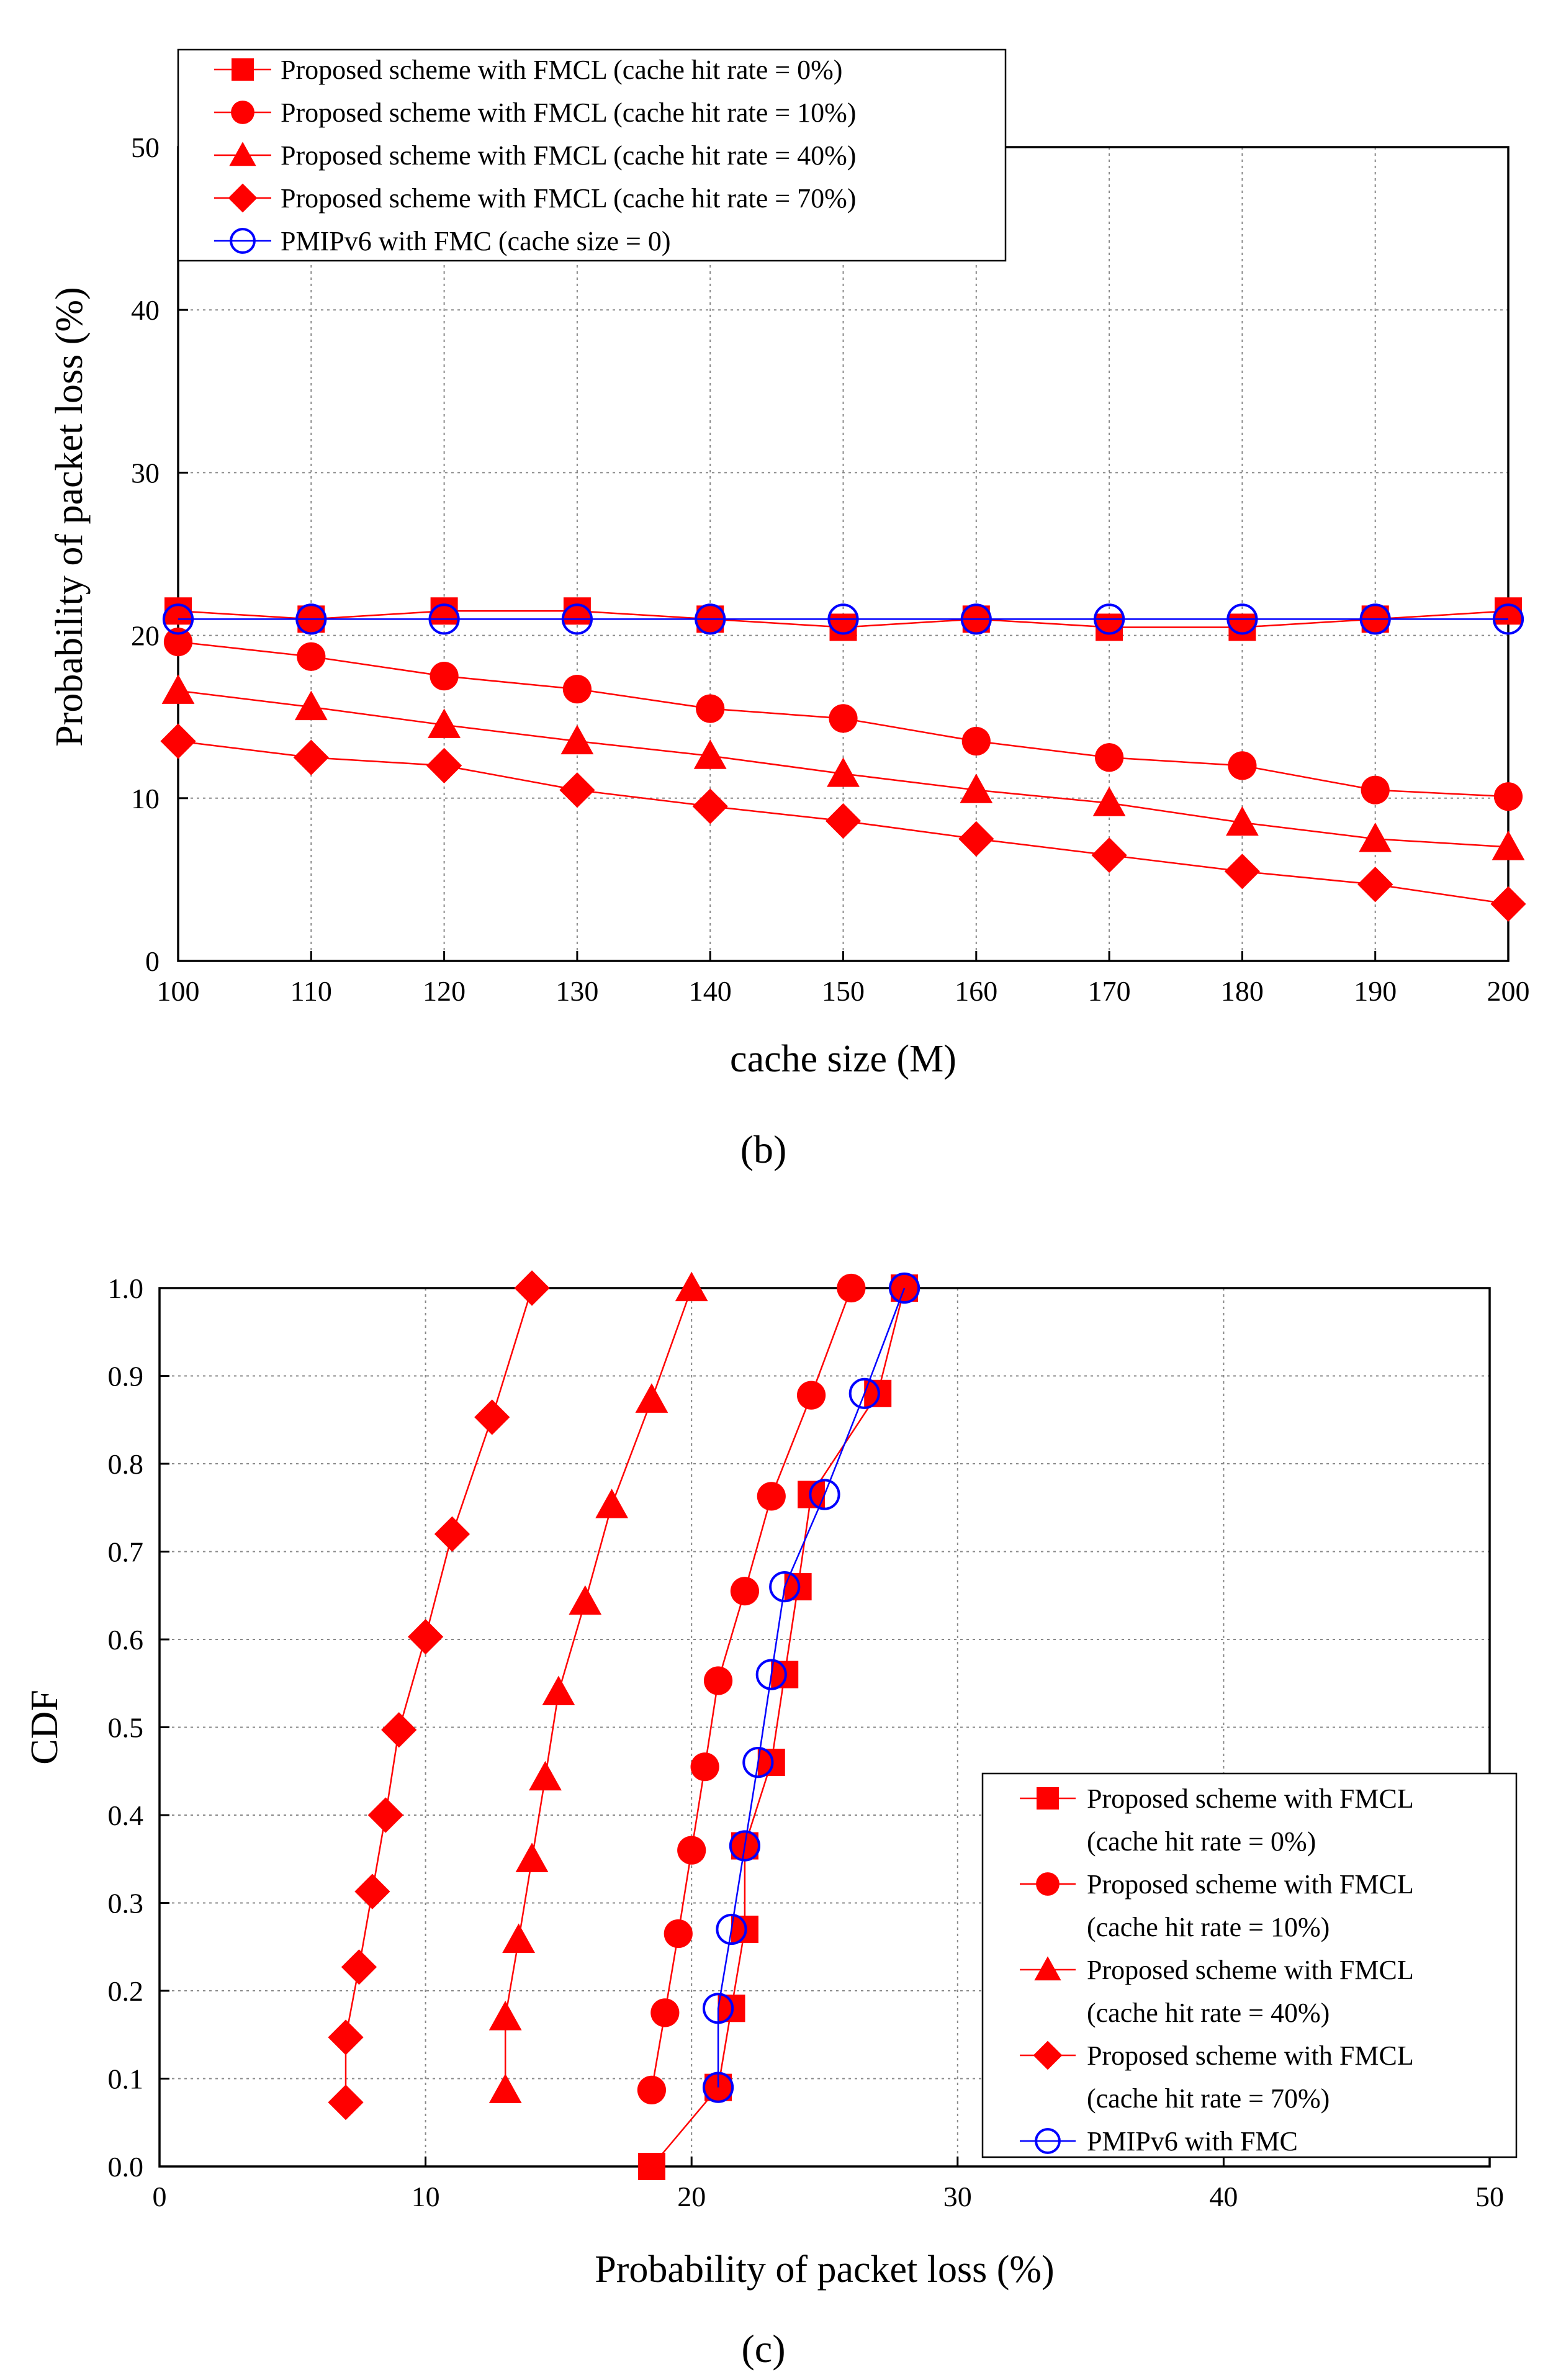  I want to click on y-tick-label: 0.8, so click(126, 1464).